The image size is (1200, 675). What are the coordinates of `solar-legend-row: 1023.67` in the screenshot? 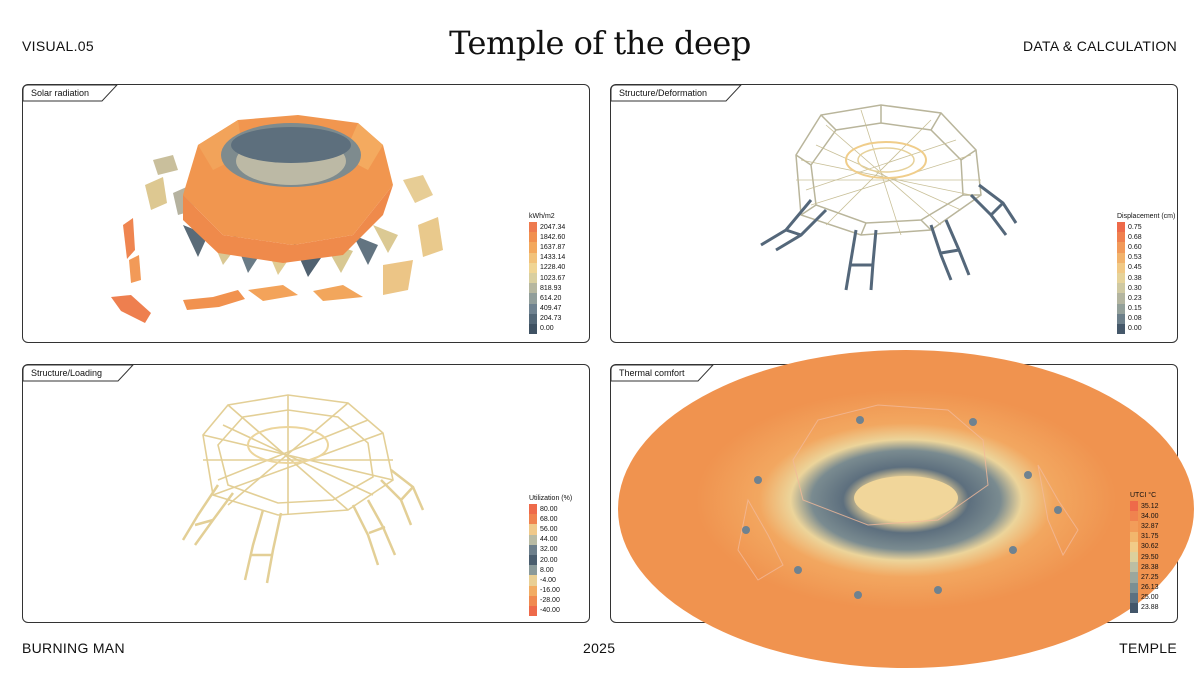 It's located at (547, 278).